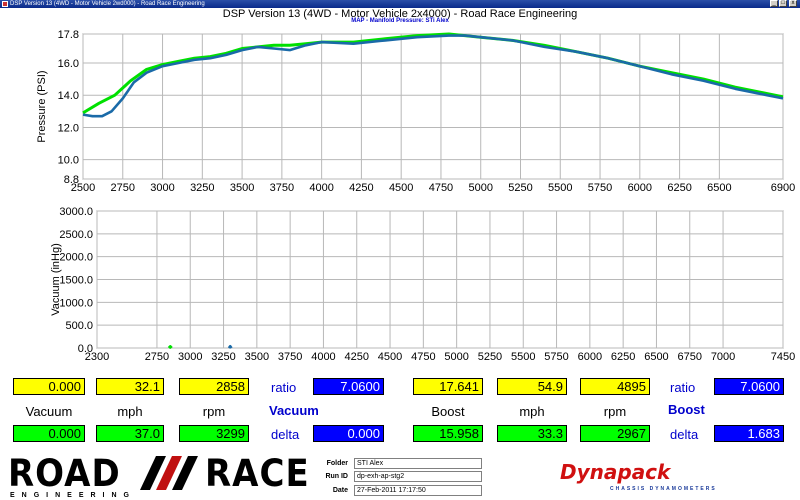 This screenshot has width=800, height=500. Describe the element at coordinates (68, 64) in the screenshot. I see `y-tick-label: 16.0` at that location.